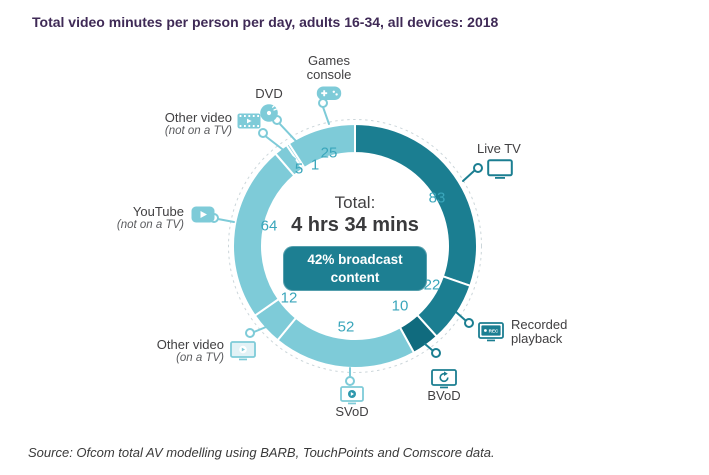 Image resolution: width=709 pixels, height=475 pixels. Describe the element at coordinates (329, 68) in the screenshot. I see `segment-name: Games console` at that location.